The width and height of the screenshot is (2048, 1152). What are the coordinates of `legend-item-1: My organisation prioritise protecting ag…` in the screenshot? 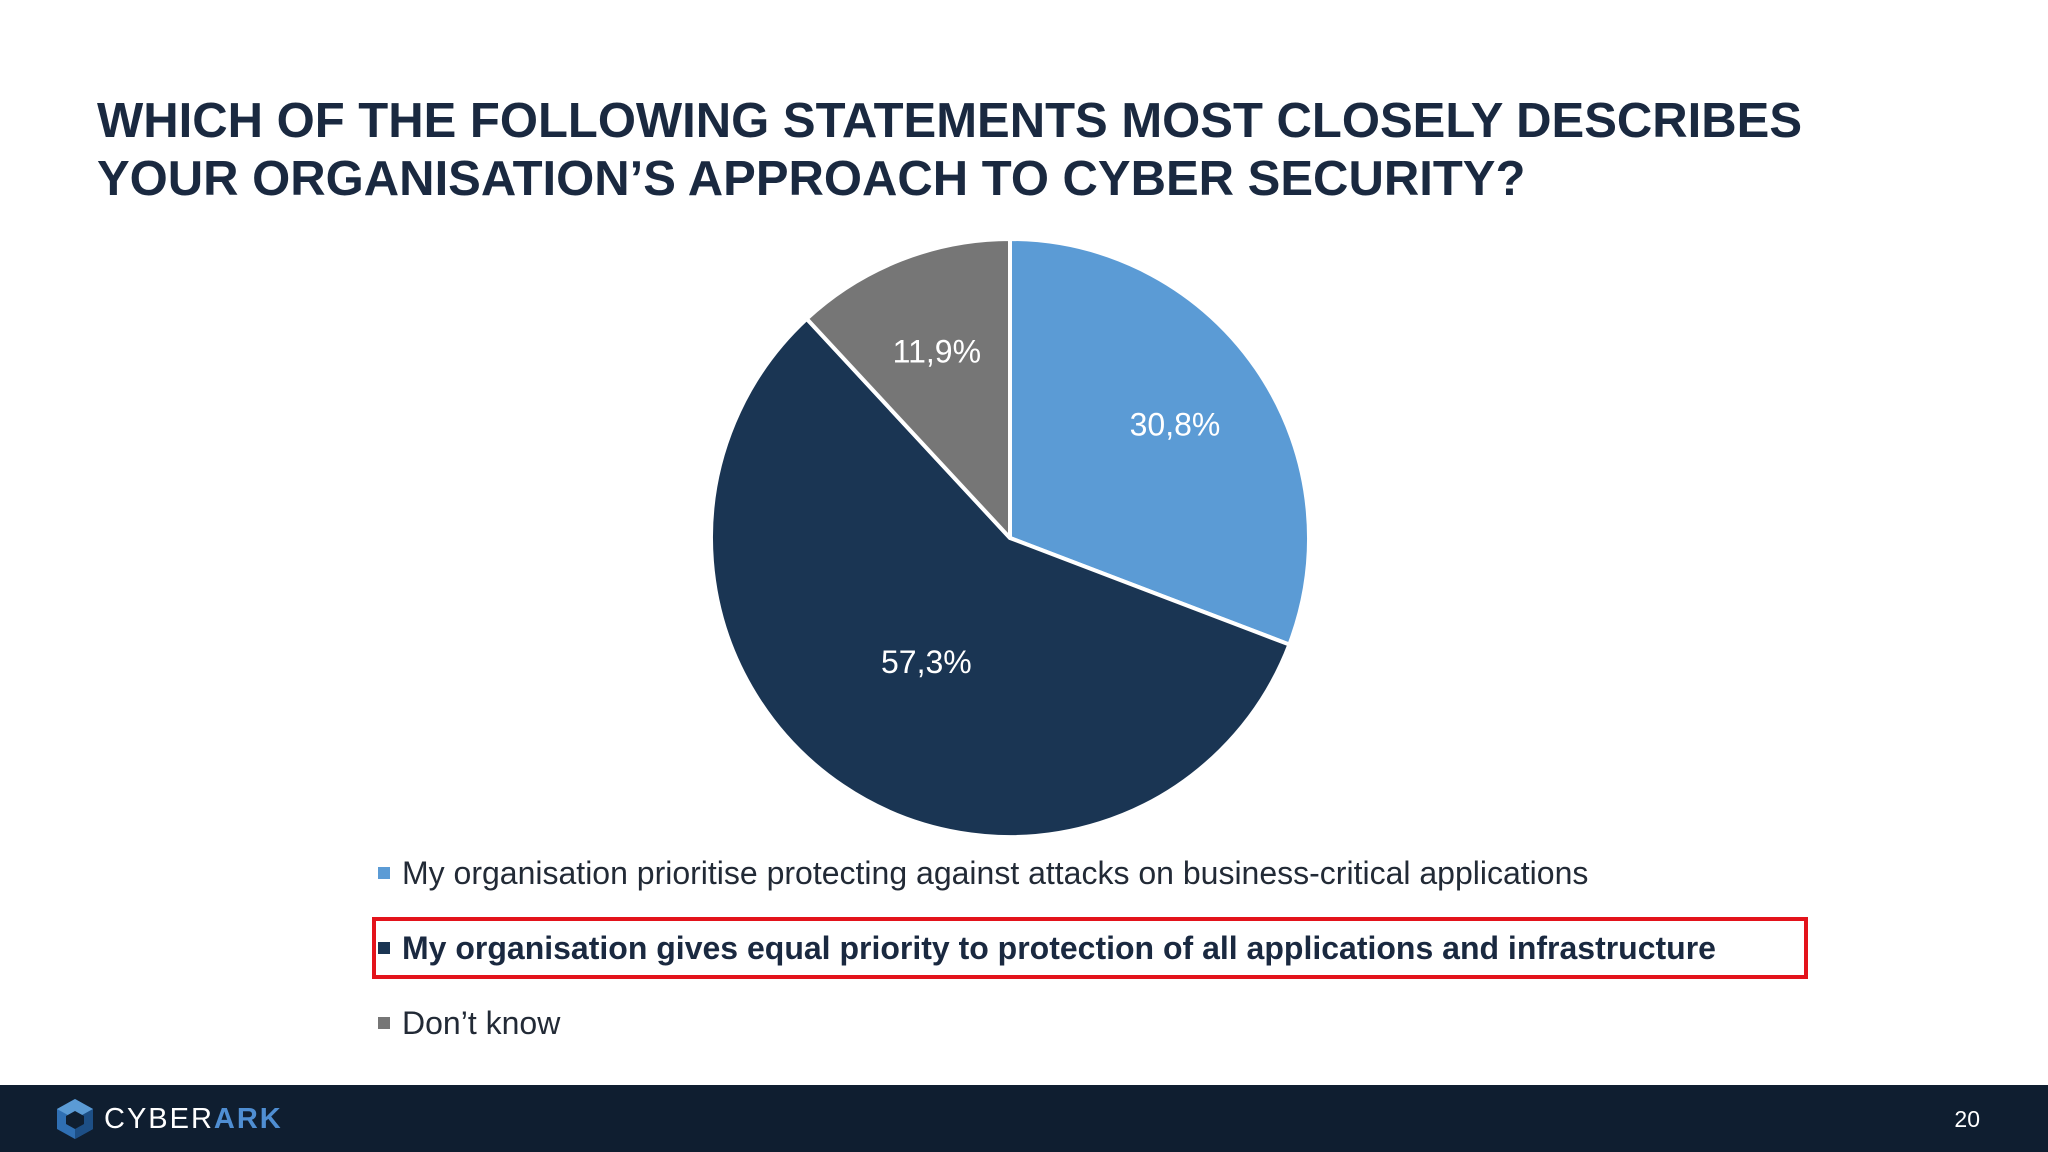 It's located at (1047, 873).